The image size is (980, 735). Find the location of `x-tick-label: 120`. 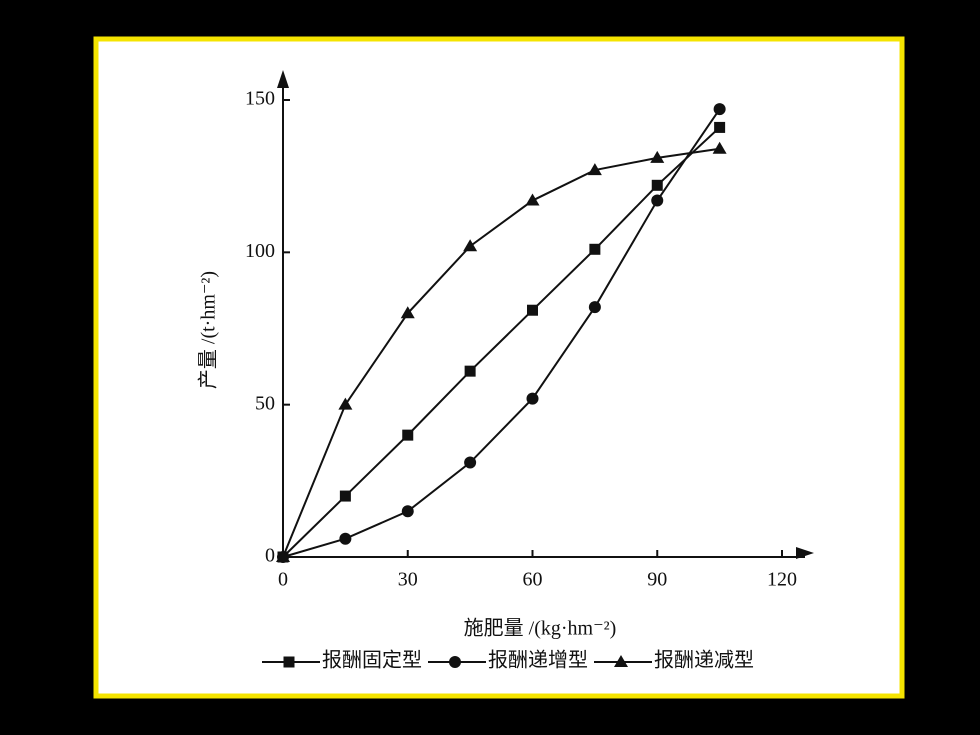

x-tick-label: 120 is located at coordinates (782, 580).